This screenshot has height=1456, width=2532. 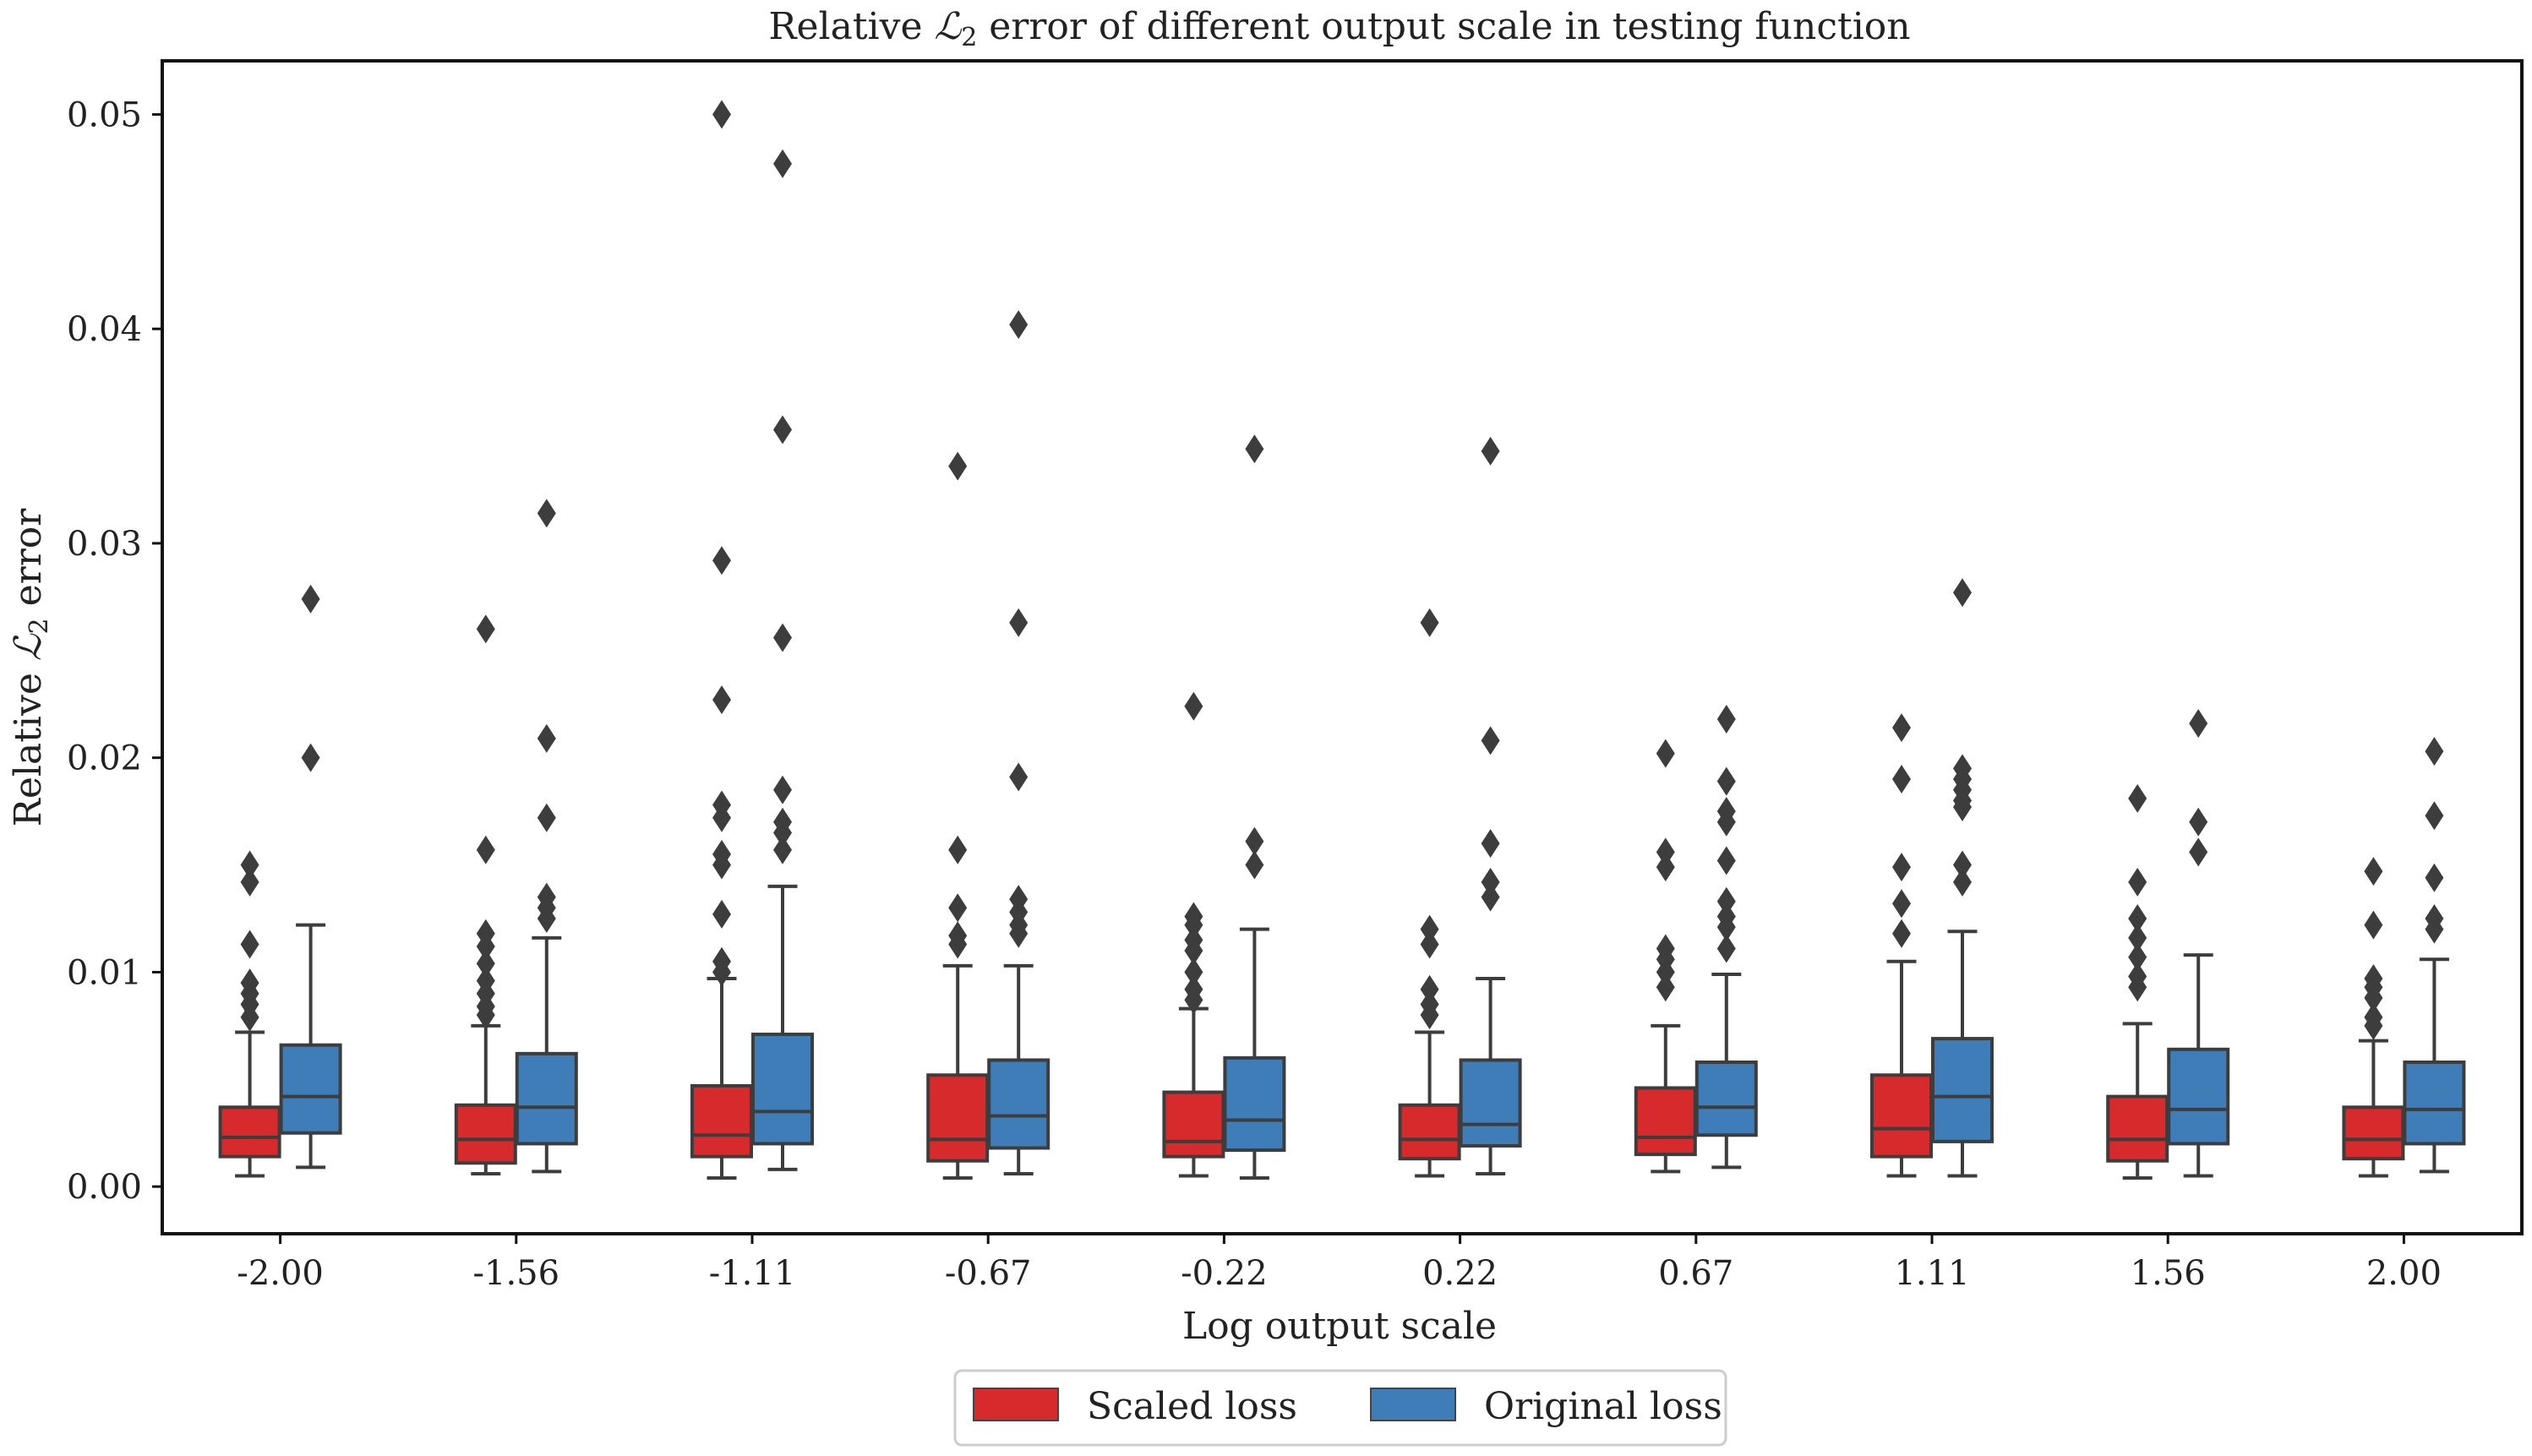 What do you see at coordinates (485, 894) in the screenshot?
I see `box--1.56` at bounding box center [485, 894].